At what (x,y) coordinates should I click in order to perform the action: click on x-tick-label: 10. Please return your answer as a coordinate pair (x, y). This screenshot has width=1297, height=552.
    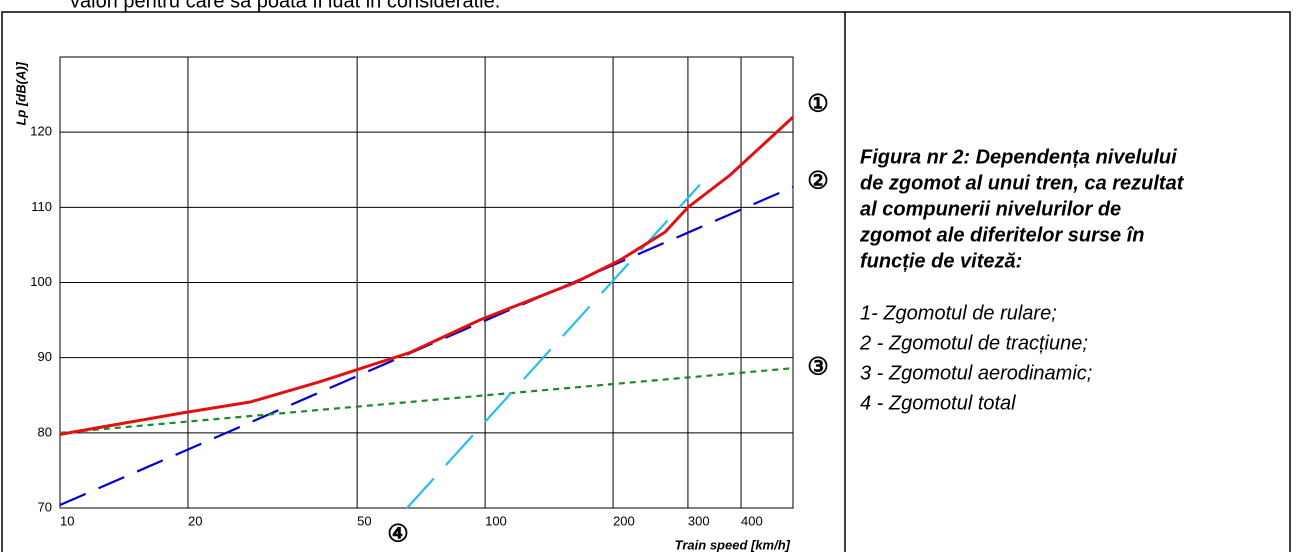
    Looking at the image, I should click on (67, 520).